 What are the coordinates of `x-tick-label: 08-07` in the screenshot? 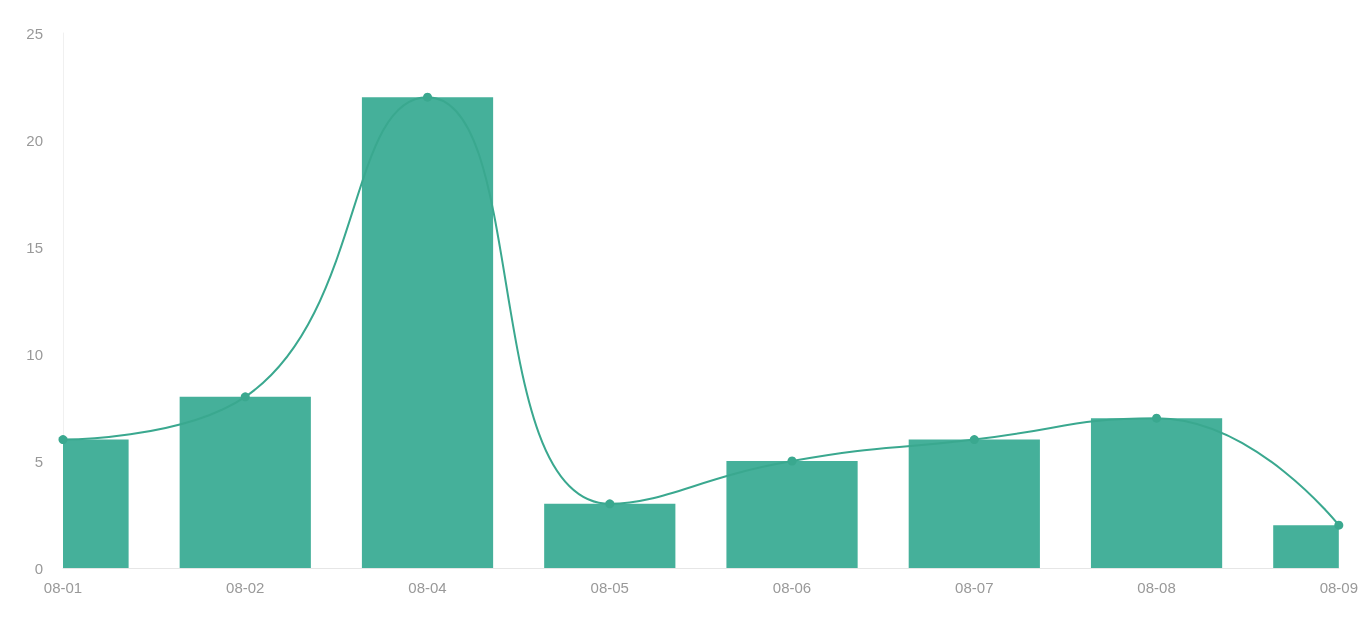 It's located at (974, 587).